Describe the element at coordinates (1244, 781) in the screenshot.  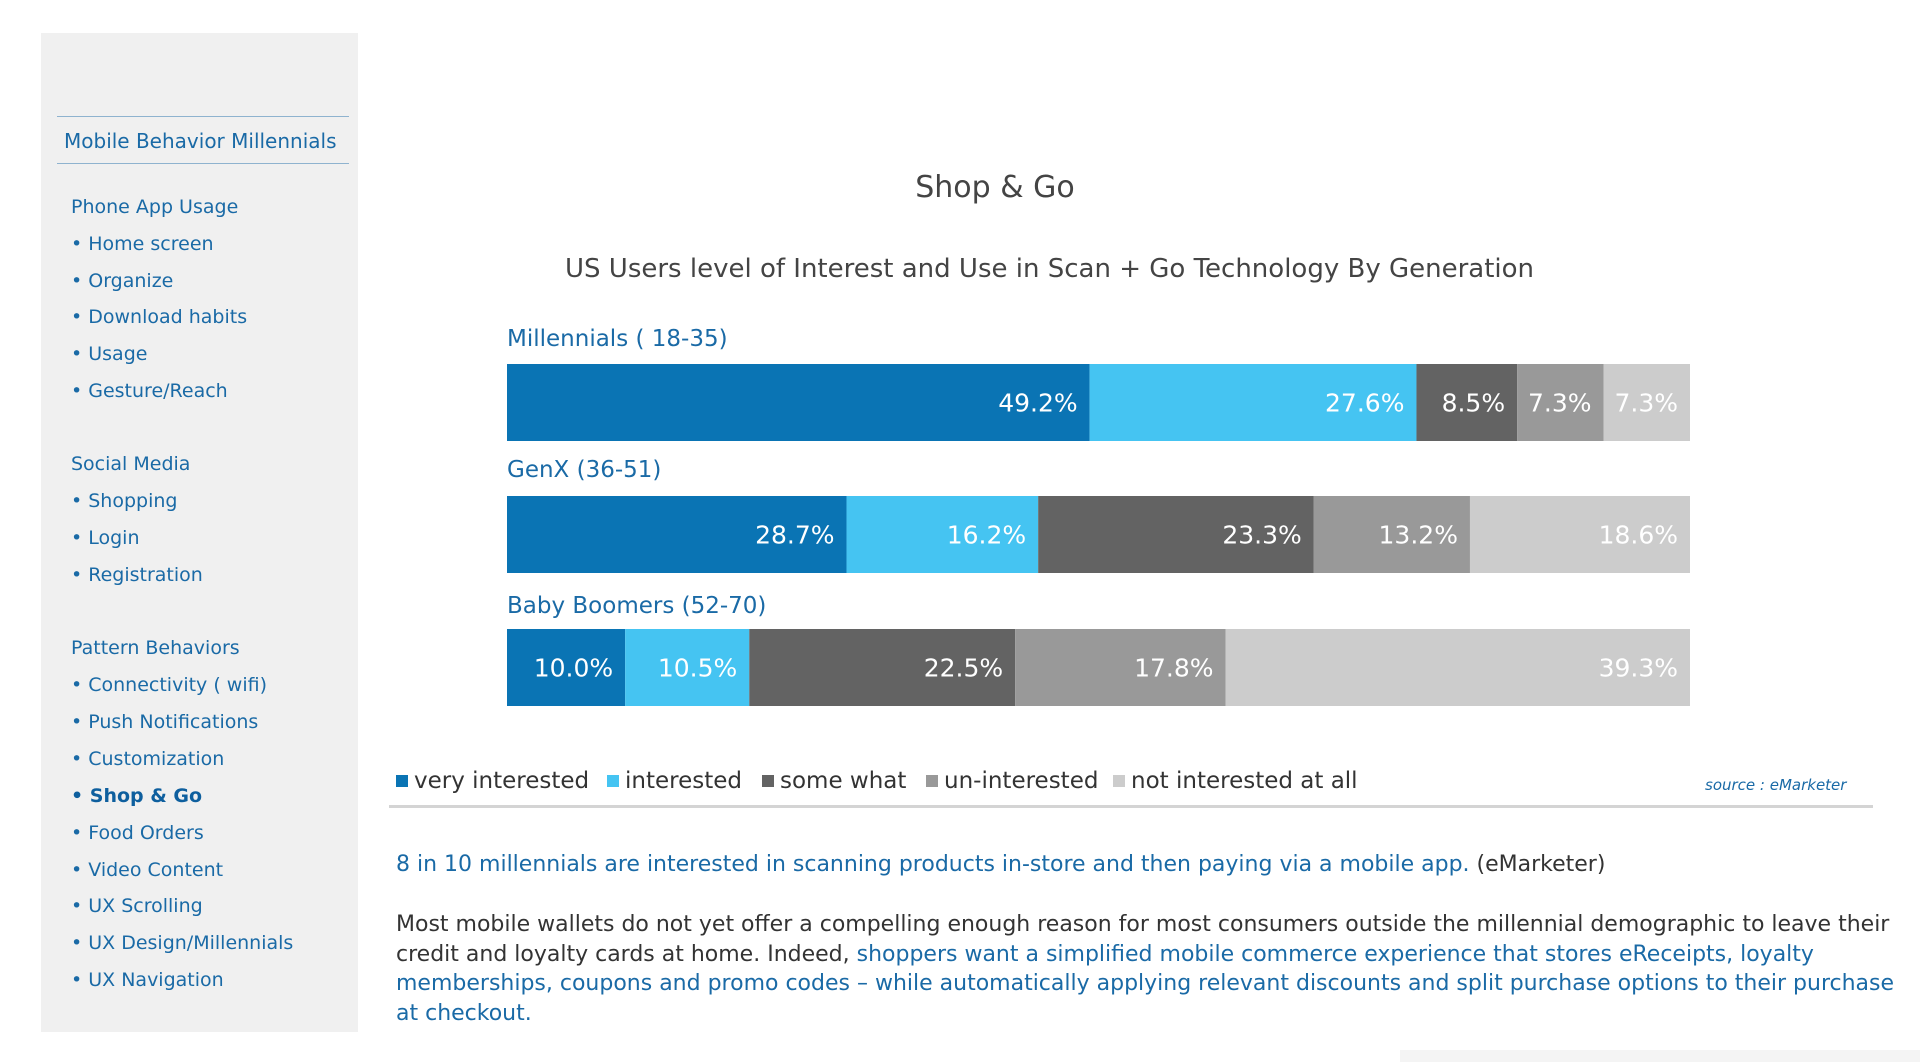
I see `legend-label: not interested at all` at that location.